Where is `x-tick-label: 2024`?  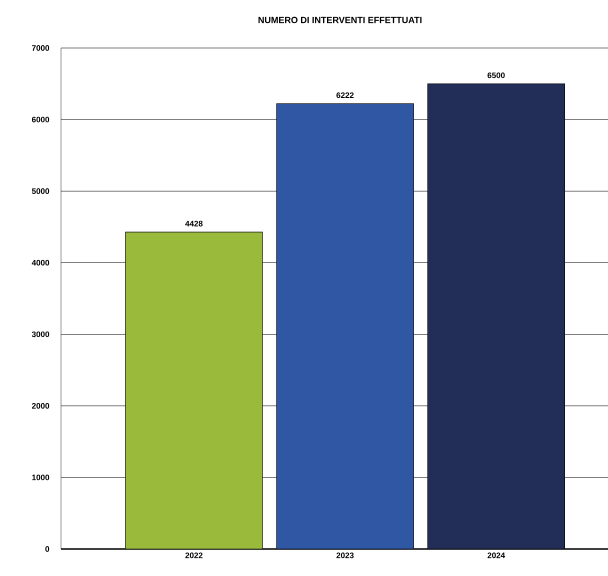
x-tick-label: 2024 is located at coordinates (497, 555).